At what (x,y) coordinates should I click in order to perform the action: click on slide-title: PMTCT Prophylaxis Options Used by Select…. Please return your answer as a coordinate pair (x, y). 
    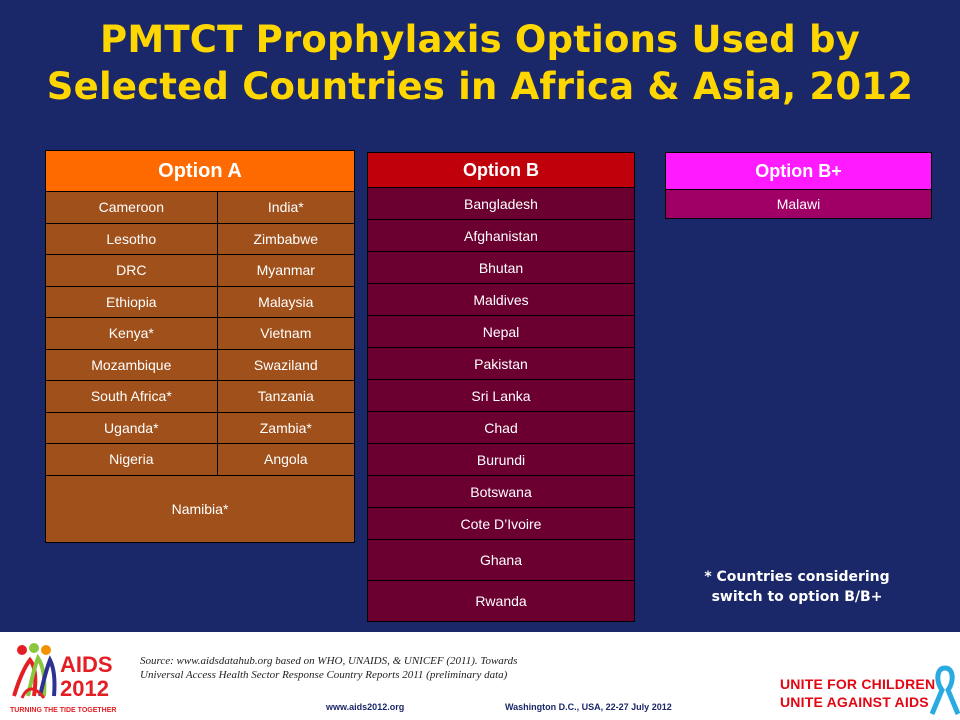
    Looking at the image, I should click on (480, 63).